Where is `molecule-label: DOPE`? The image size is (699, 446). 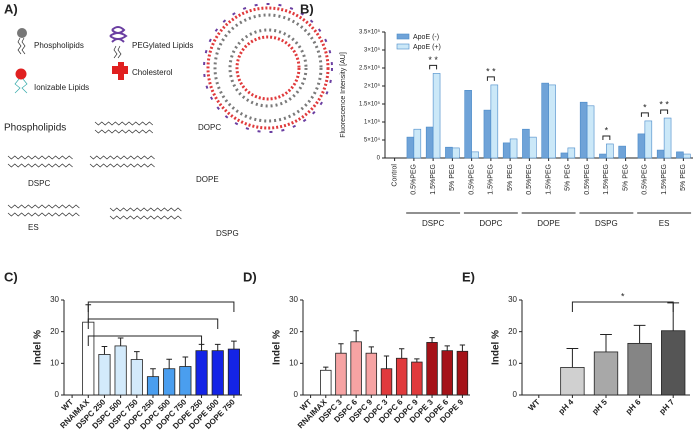 molecule-label: DOPE is located at coordinates (207, 179).